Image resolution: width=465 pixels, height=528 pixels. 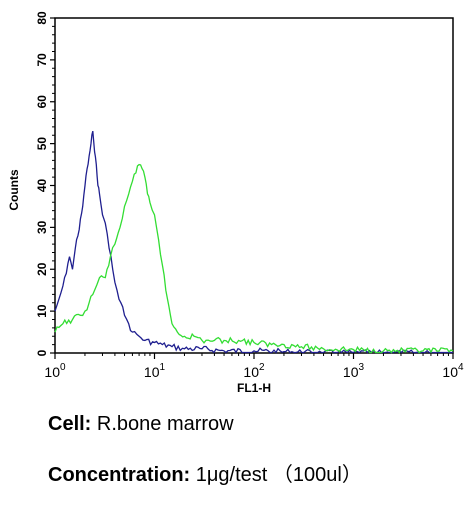 I want to click on y-tick-label: 30, so click(x=42, y=227).